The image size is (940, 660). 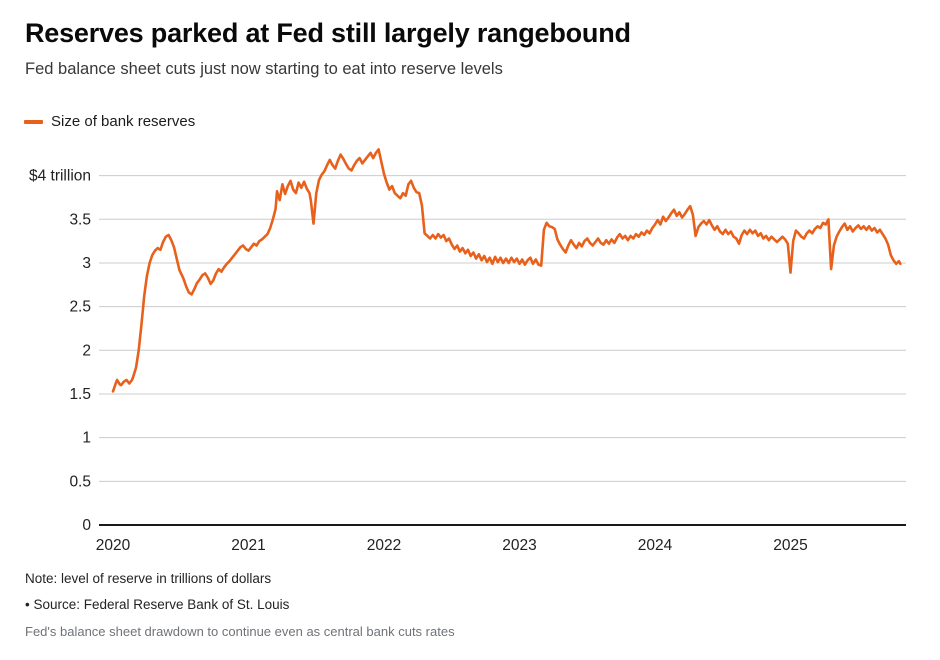 What do you see at coordinates (123, 121) in the screenshot?
I see `legend-label: Size of bank reserves` at bounding box center [123, 121].